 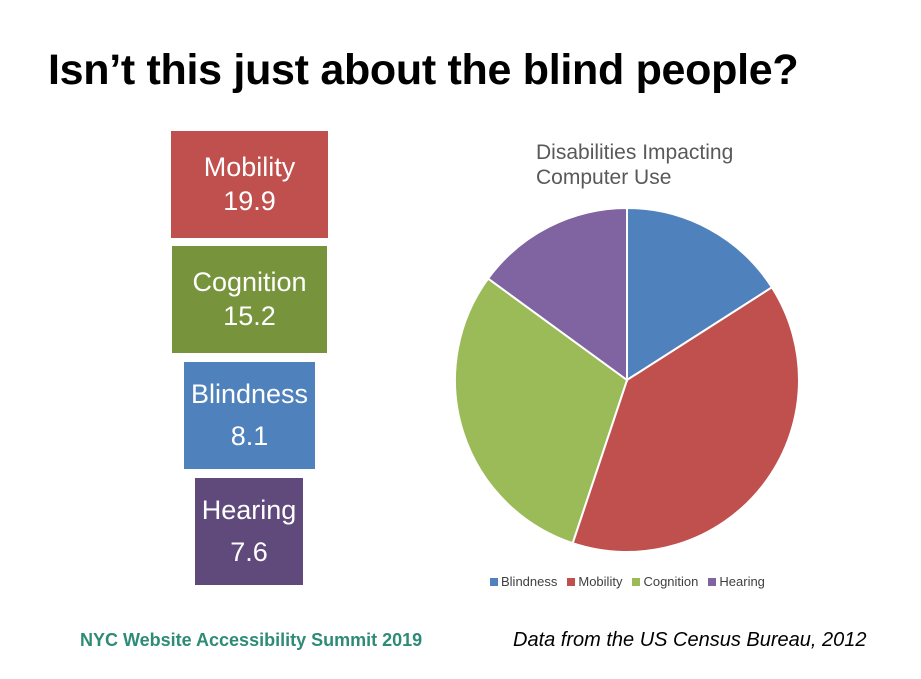 I want to click on pie-slice-blindness, so click(x=700, y=294).